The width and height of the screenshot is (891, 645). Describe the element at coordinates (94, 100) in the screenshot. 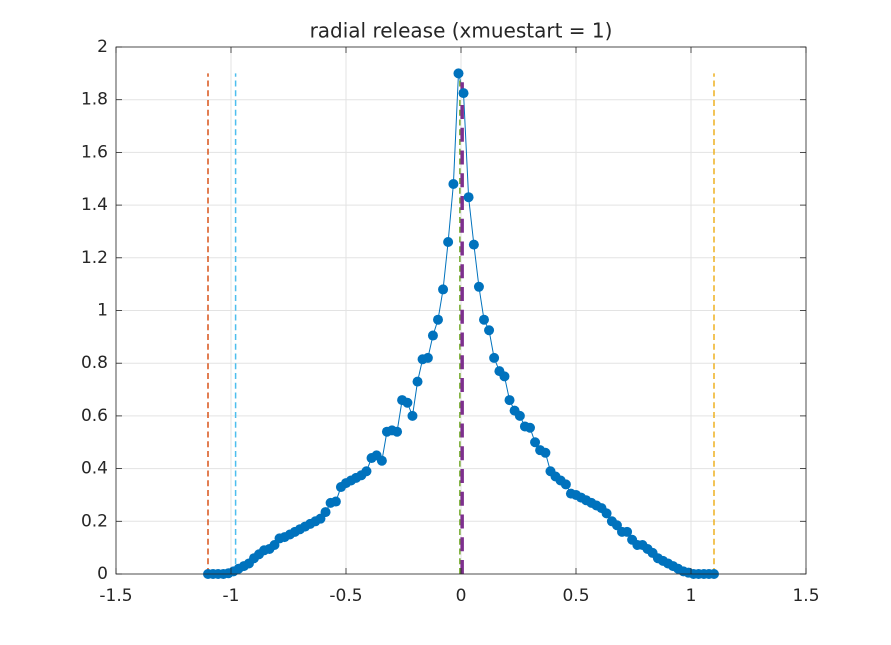

I see `y-tick-label: 1.8` at that location.